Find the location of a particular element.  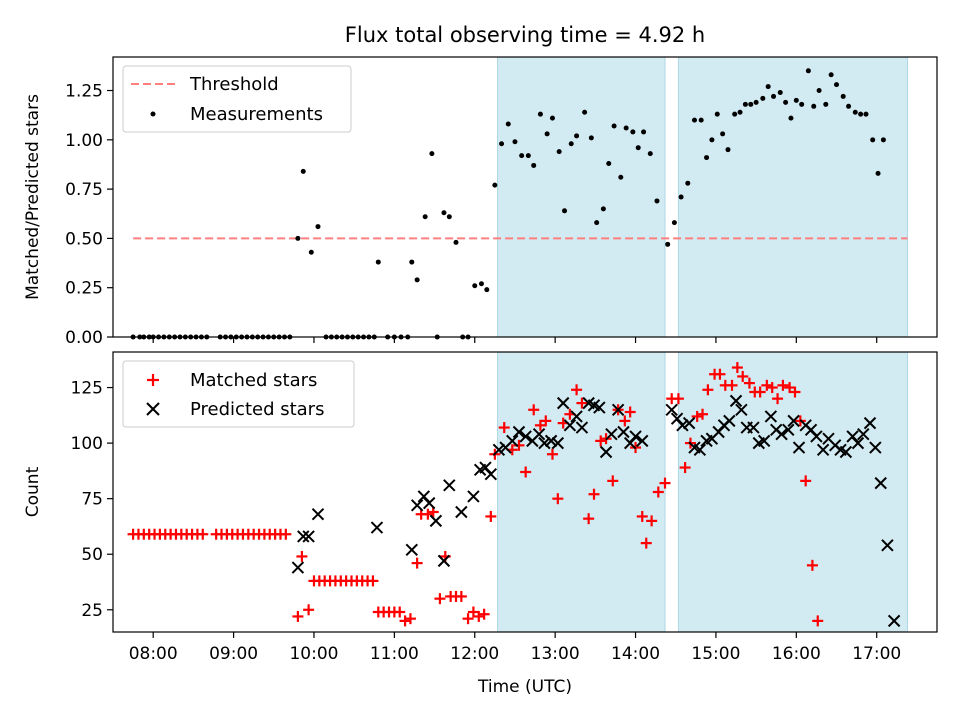

top-legend: Threshold Measurements is located at coordinates (237, 99).